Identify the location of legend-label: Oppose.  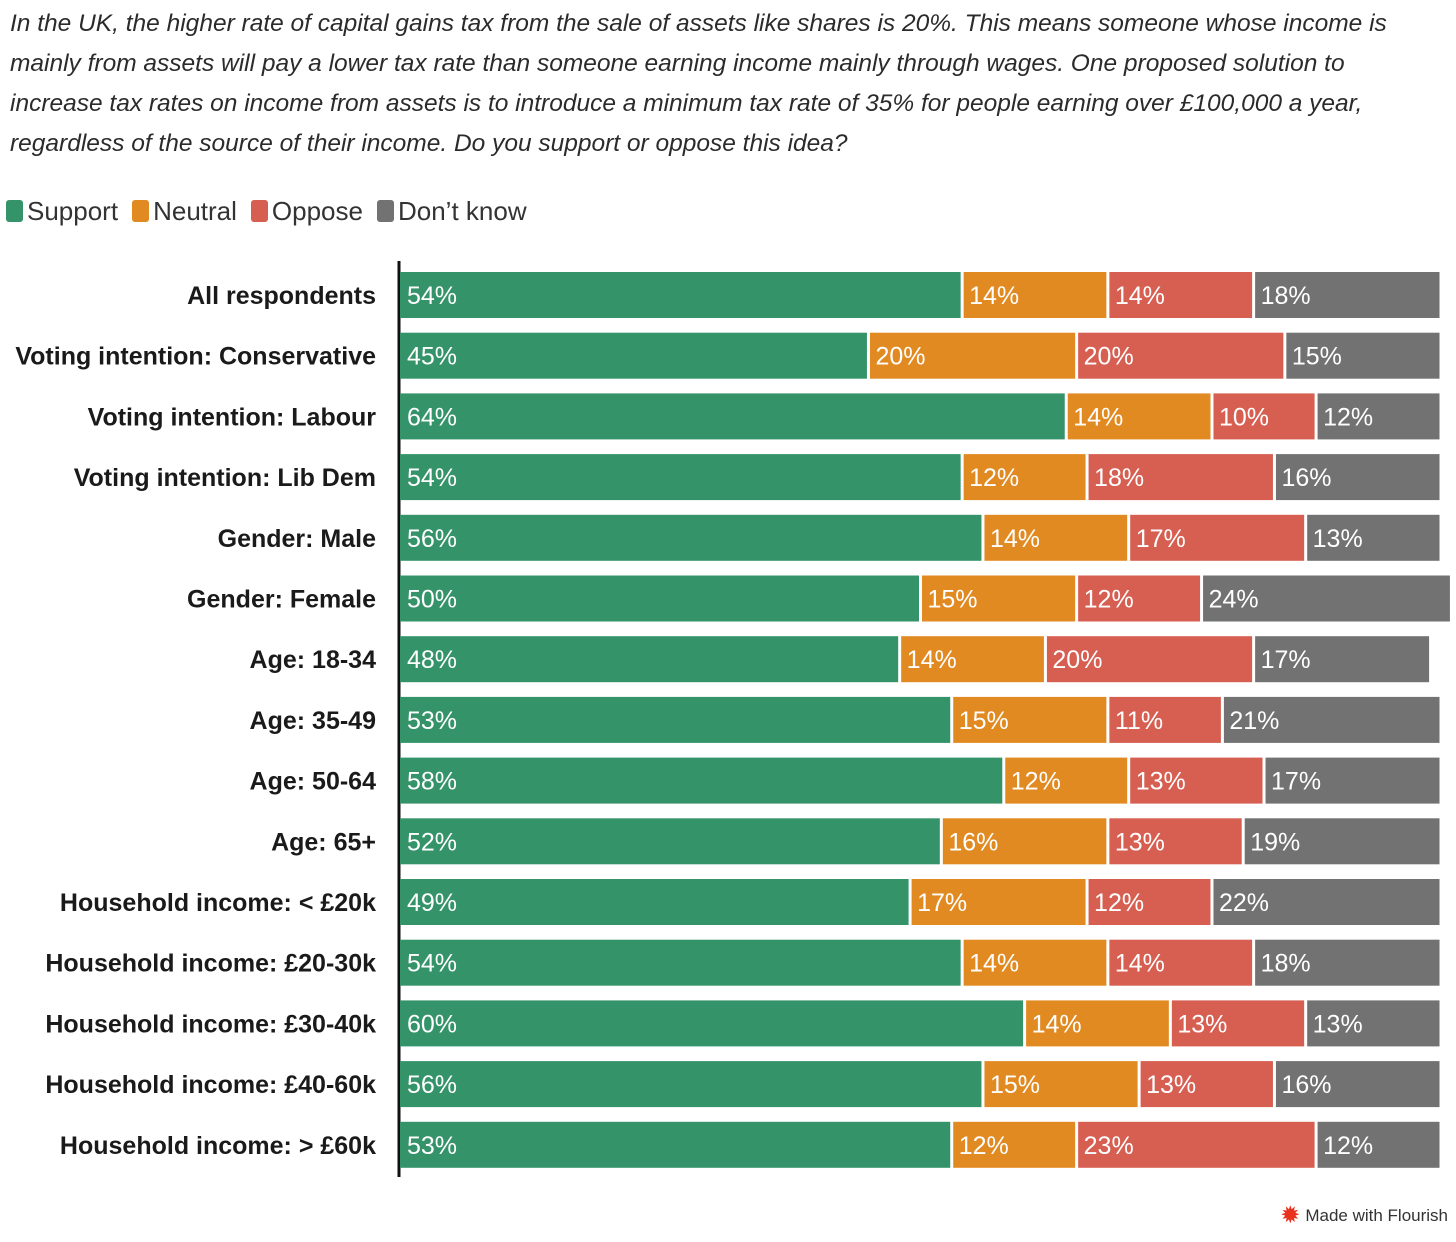
(317, 210).